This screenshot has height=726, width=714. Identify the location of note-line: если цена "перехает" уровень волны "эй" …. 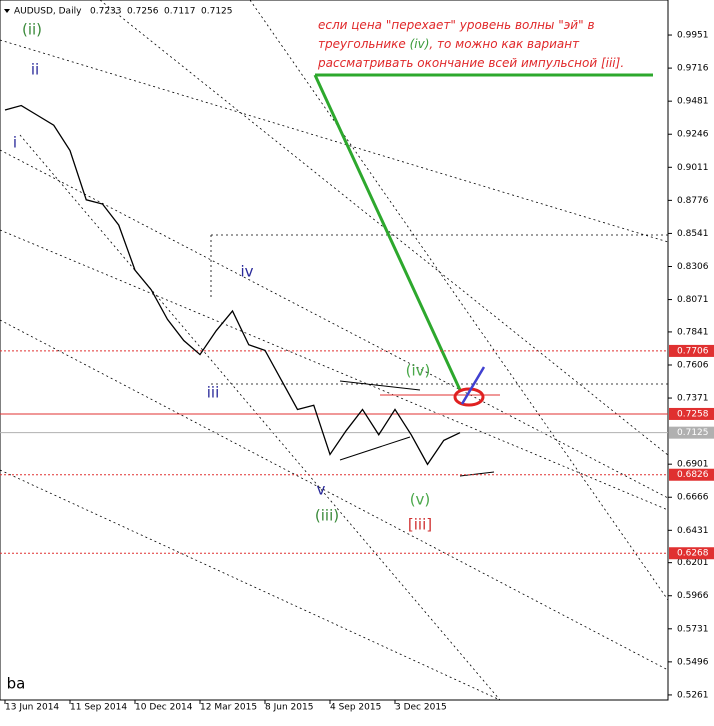
(471, 25).